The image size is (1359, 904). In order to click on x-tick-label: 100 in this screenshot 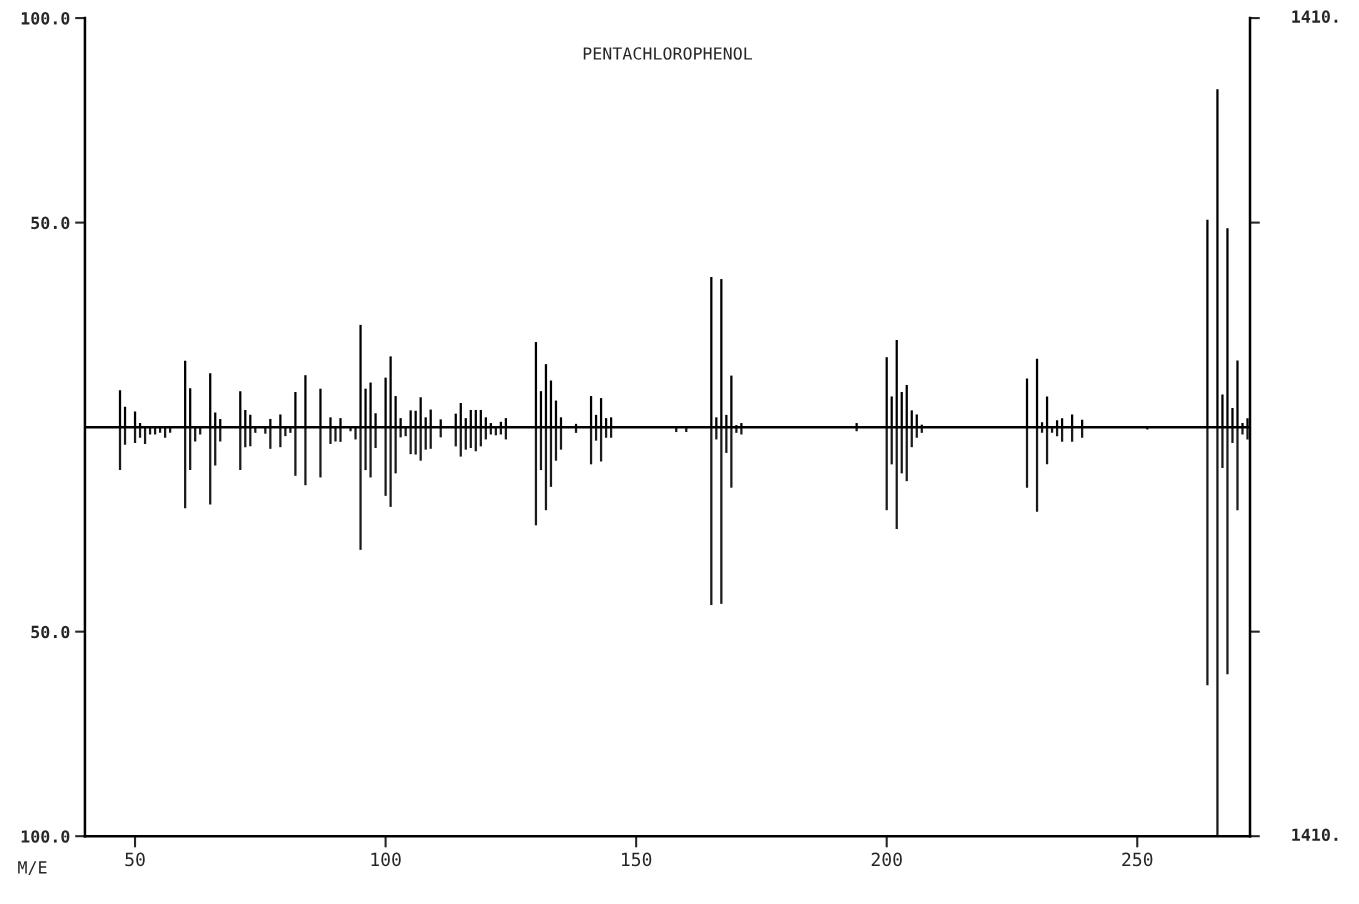, I will do `click(386, 859)`.